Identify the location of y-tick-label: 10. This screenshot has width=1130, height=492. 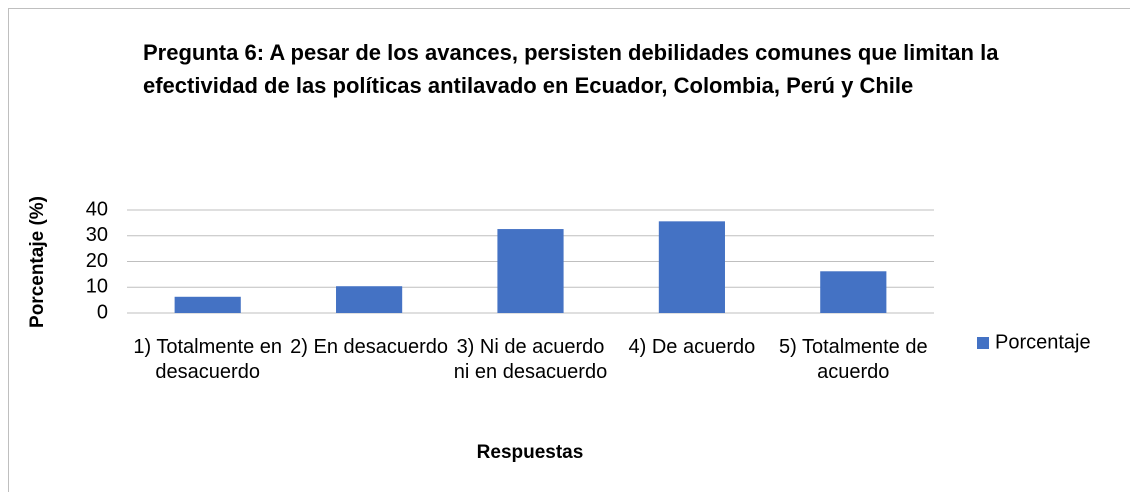
(97, 287).